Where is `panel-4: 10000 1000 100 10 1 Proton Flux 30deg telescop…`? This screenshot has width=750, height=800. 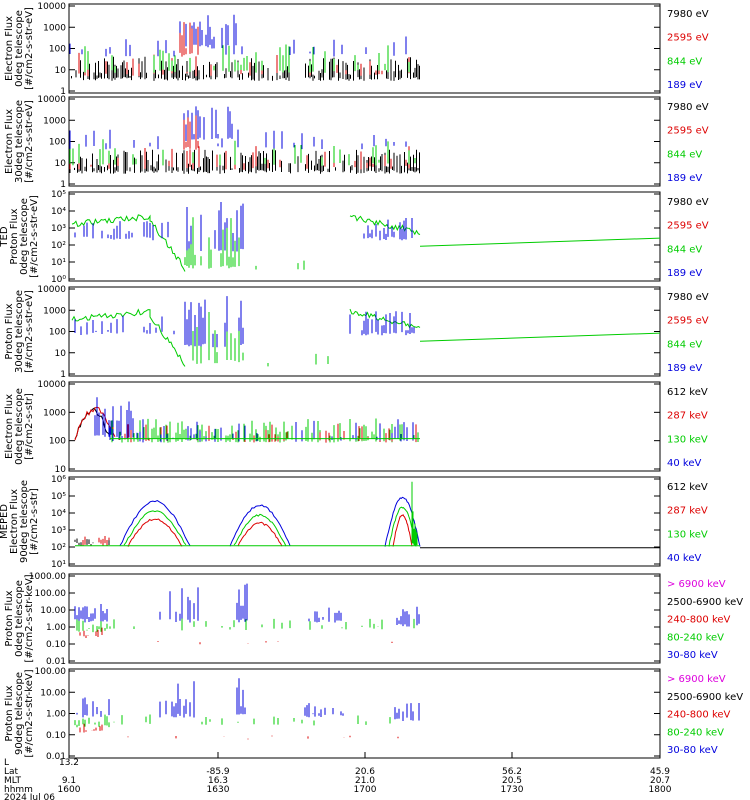 panel-4: 10000 1000 100 10 1 Proton Flux 30deg telescop… is located at coordinates (356, 332).